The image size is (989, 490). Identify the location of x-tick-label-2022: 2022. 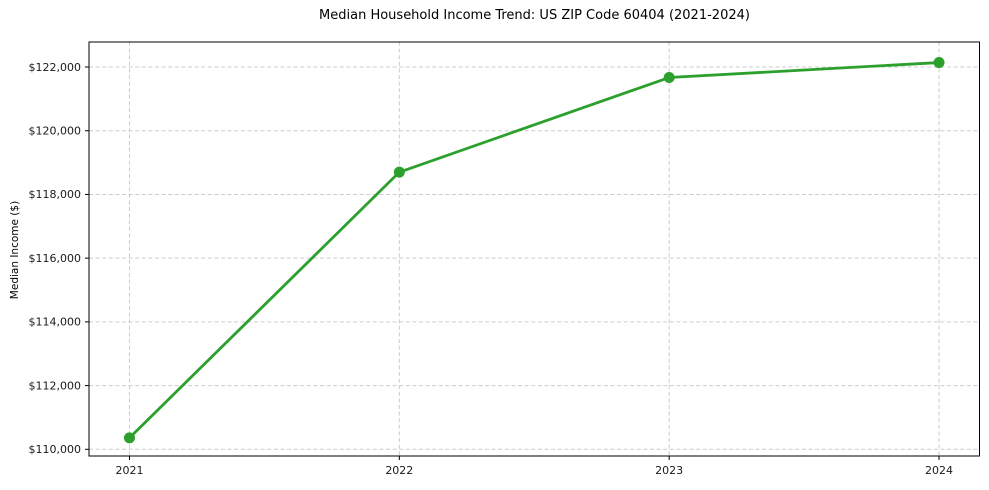
(399, 470).